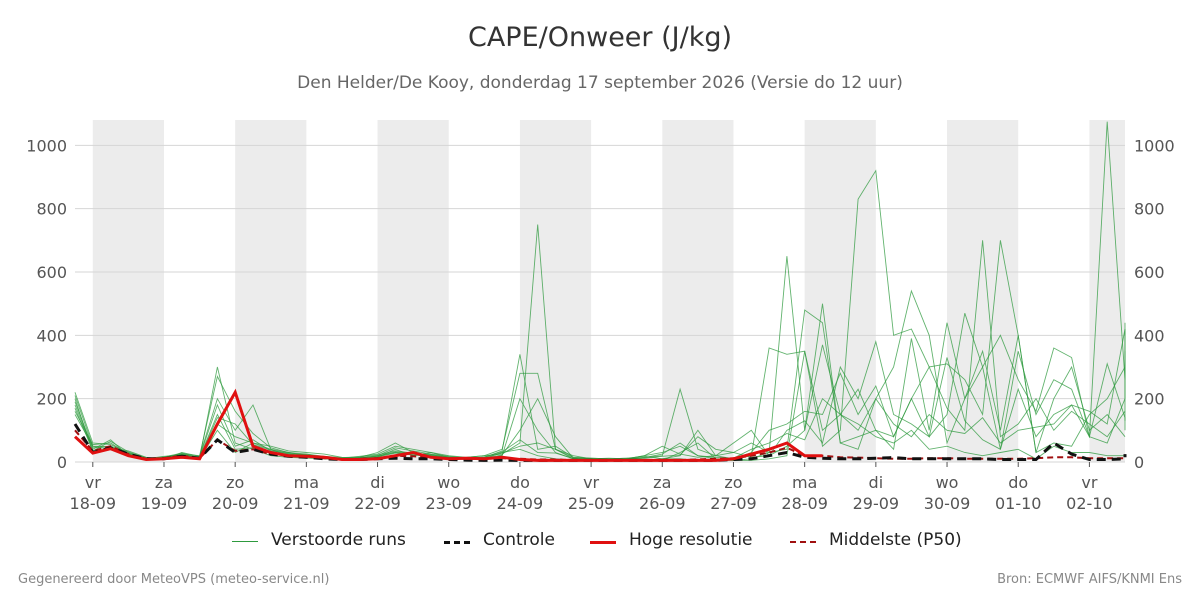 The height and width of the screenshot is (600, 1200). What do you see at coordinates (519, 540) in the screenshot?
I see `legend-label-control: Controle` at bounding box center [519, 540].